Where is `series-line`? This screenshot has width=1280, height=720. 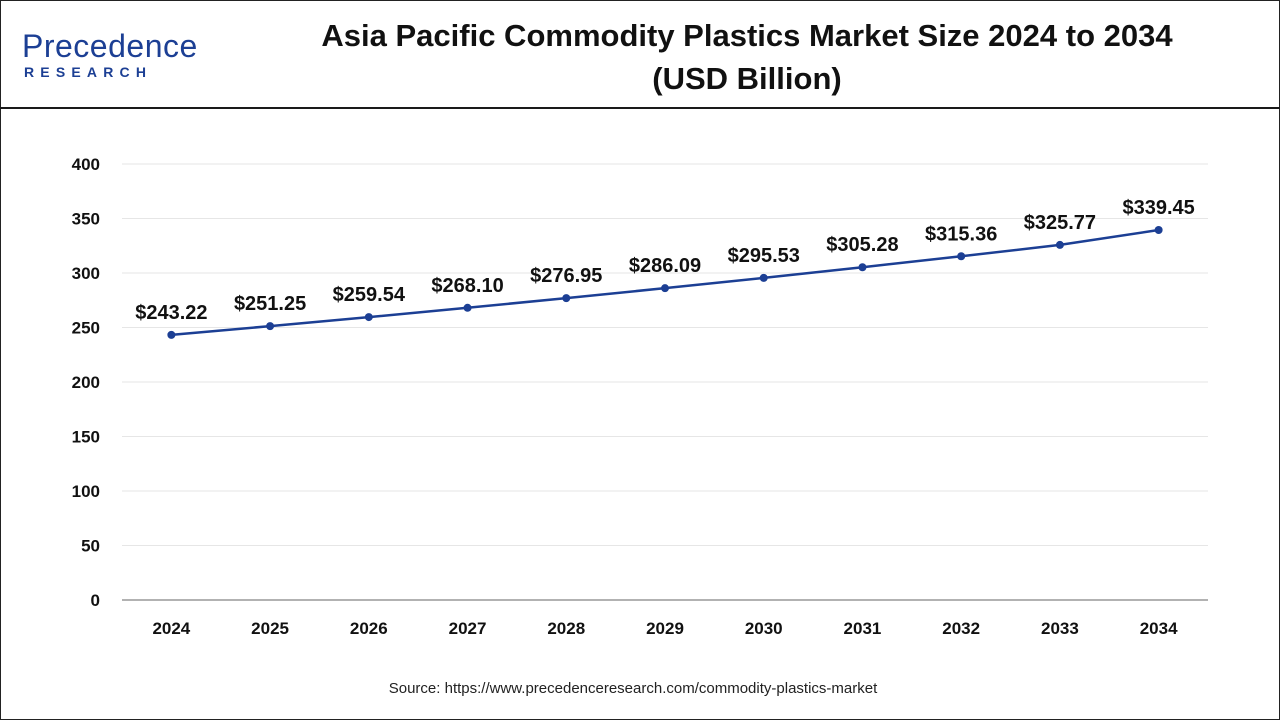 series-line is located at coordinates (665, 282).